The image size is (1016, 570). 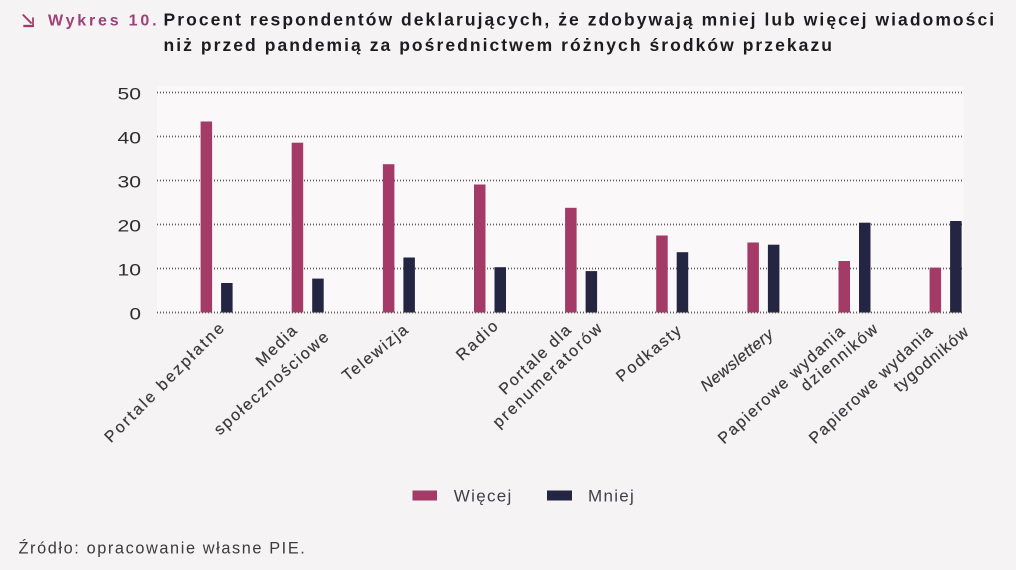 I want to click on svg-text: 50, so click(x=130, y=95).